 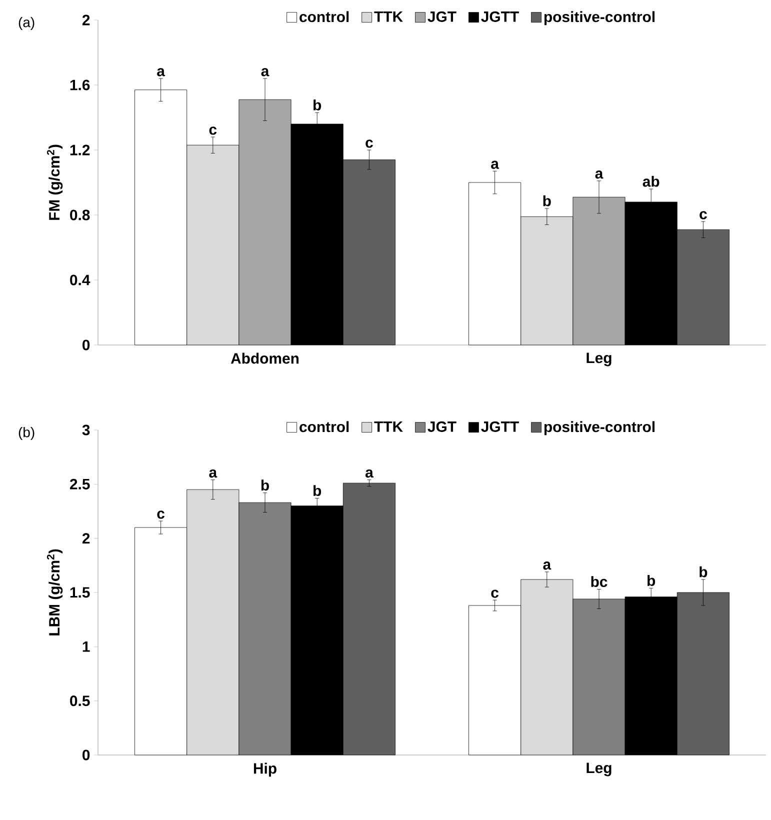 What do you see at coordinates (599, 582) in the screenshot?
I see `data-label: bc` at bounding box center [599, 582].